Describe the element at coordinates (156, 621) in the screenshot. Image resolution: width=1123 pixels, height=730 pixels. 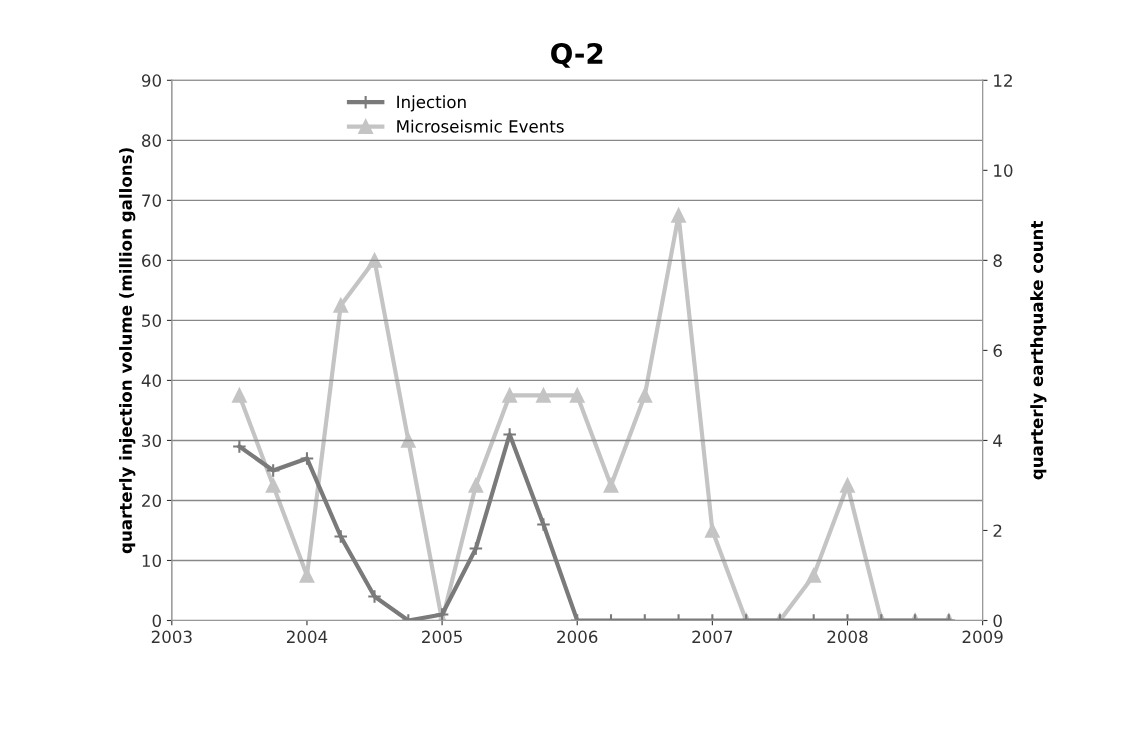
I see `y-tick-label: 0` at that location.